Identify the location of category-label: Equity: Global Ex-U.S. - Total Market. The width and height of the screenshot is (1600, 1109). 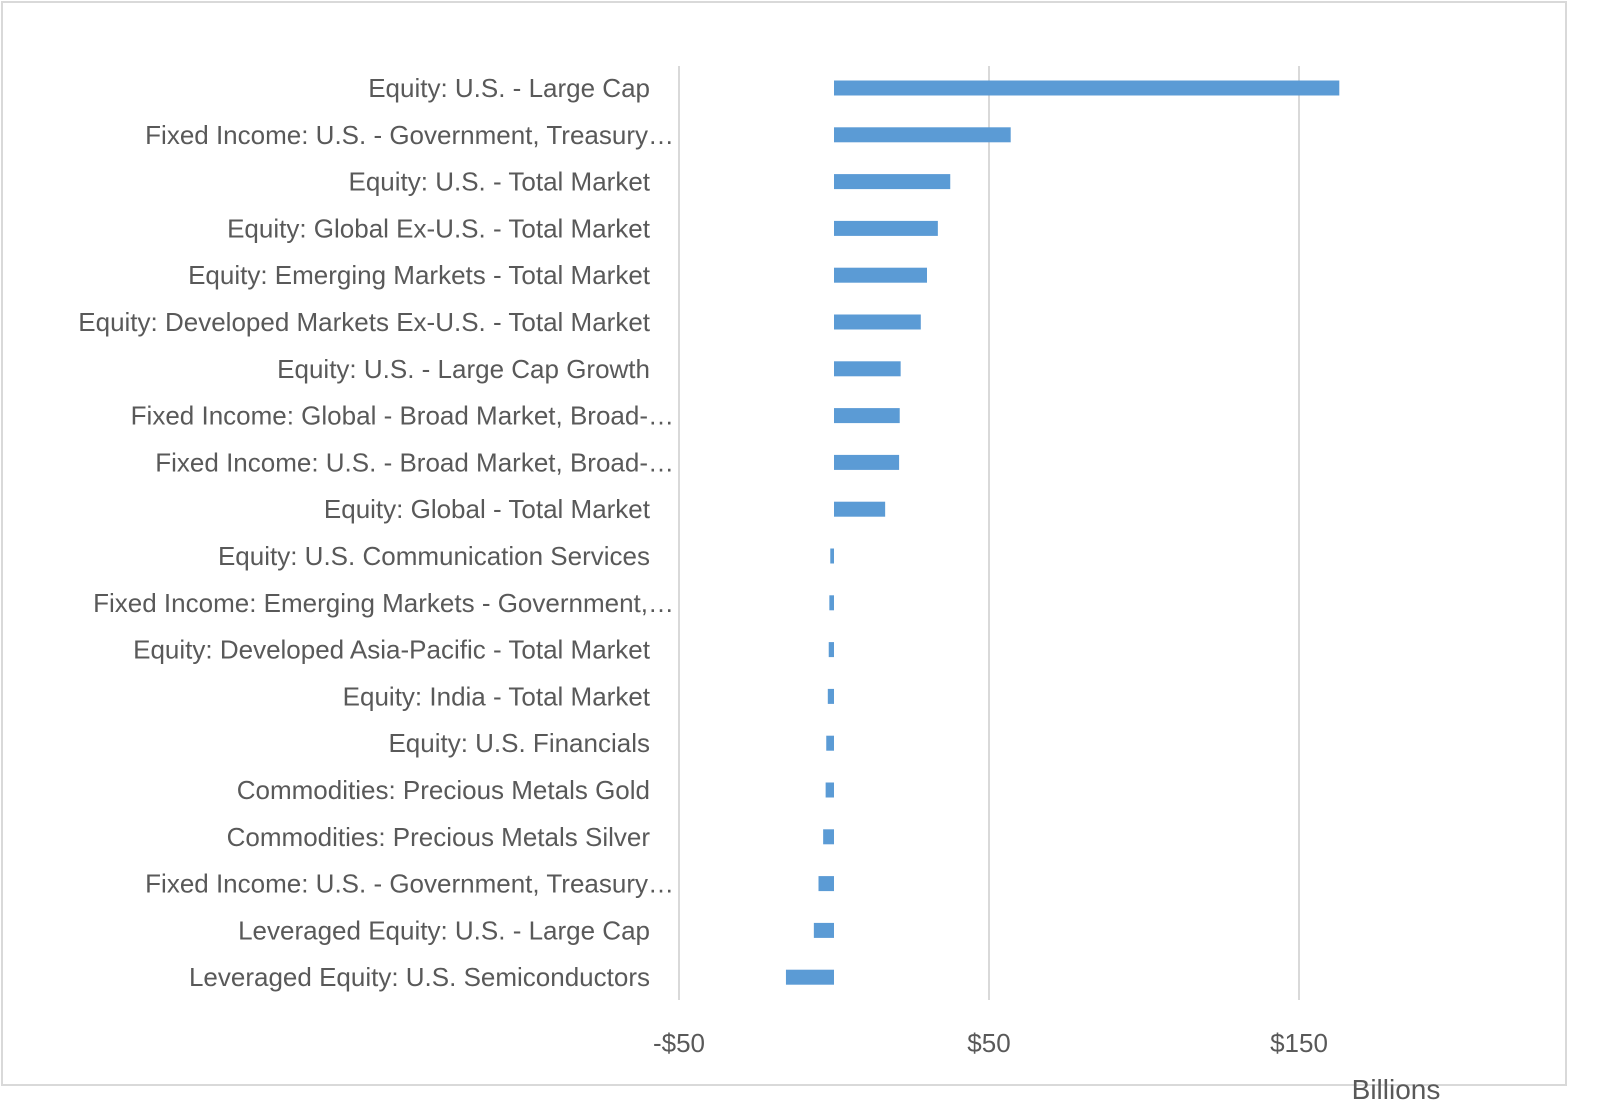
(439, 228).